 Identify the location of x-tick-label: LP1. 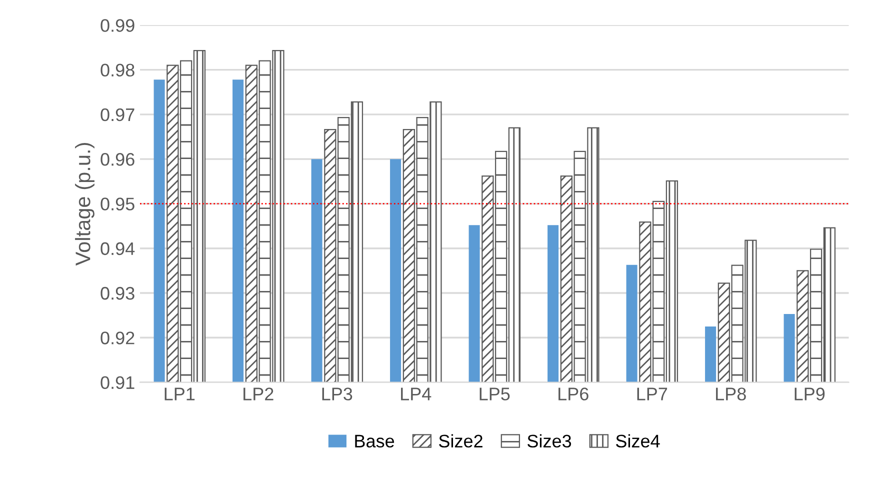
(179, 394).